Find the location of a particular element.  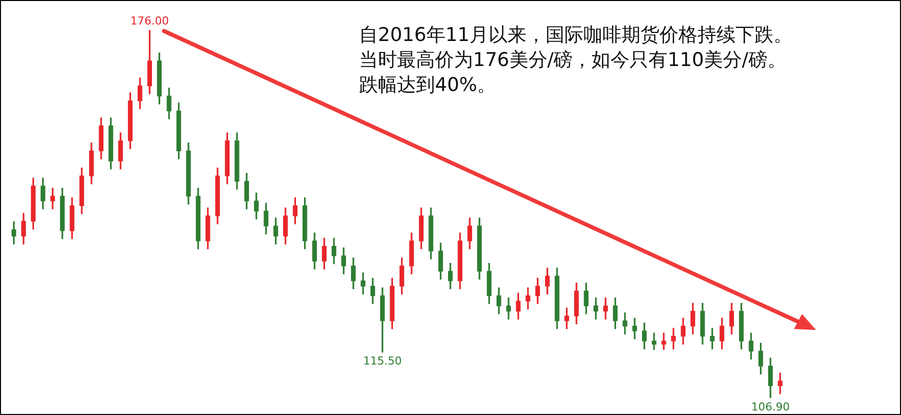

annotation: 115.50 is located at coordinates (382, 361).